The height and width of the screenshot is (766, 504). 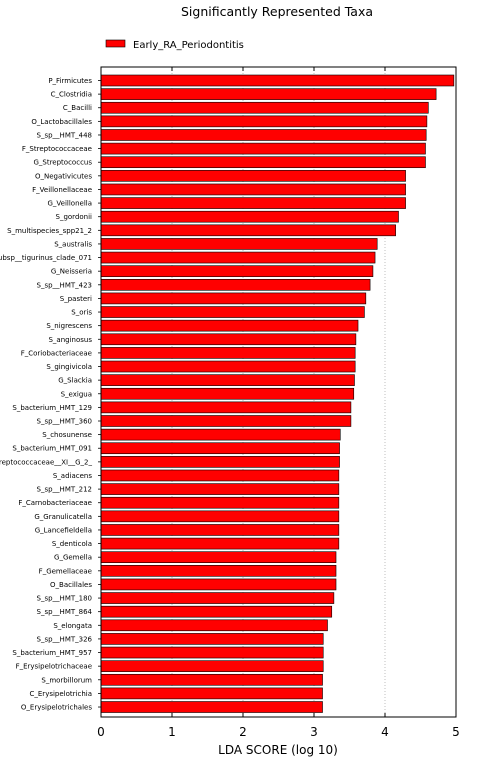 I want to click on category-label: C_Bacilli, so click(x=77, y=108).